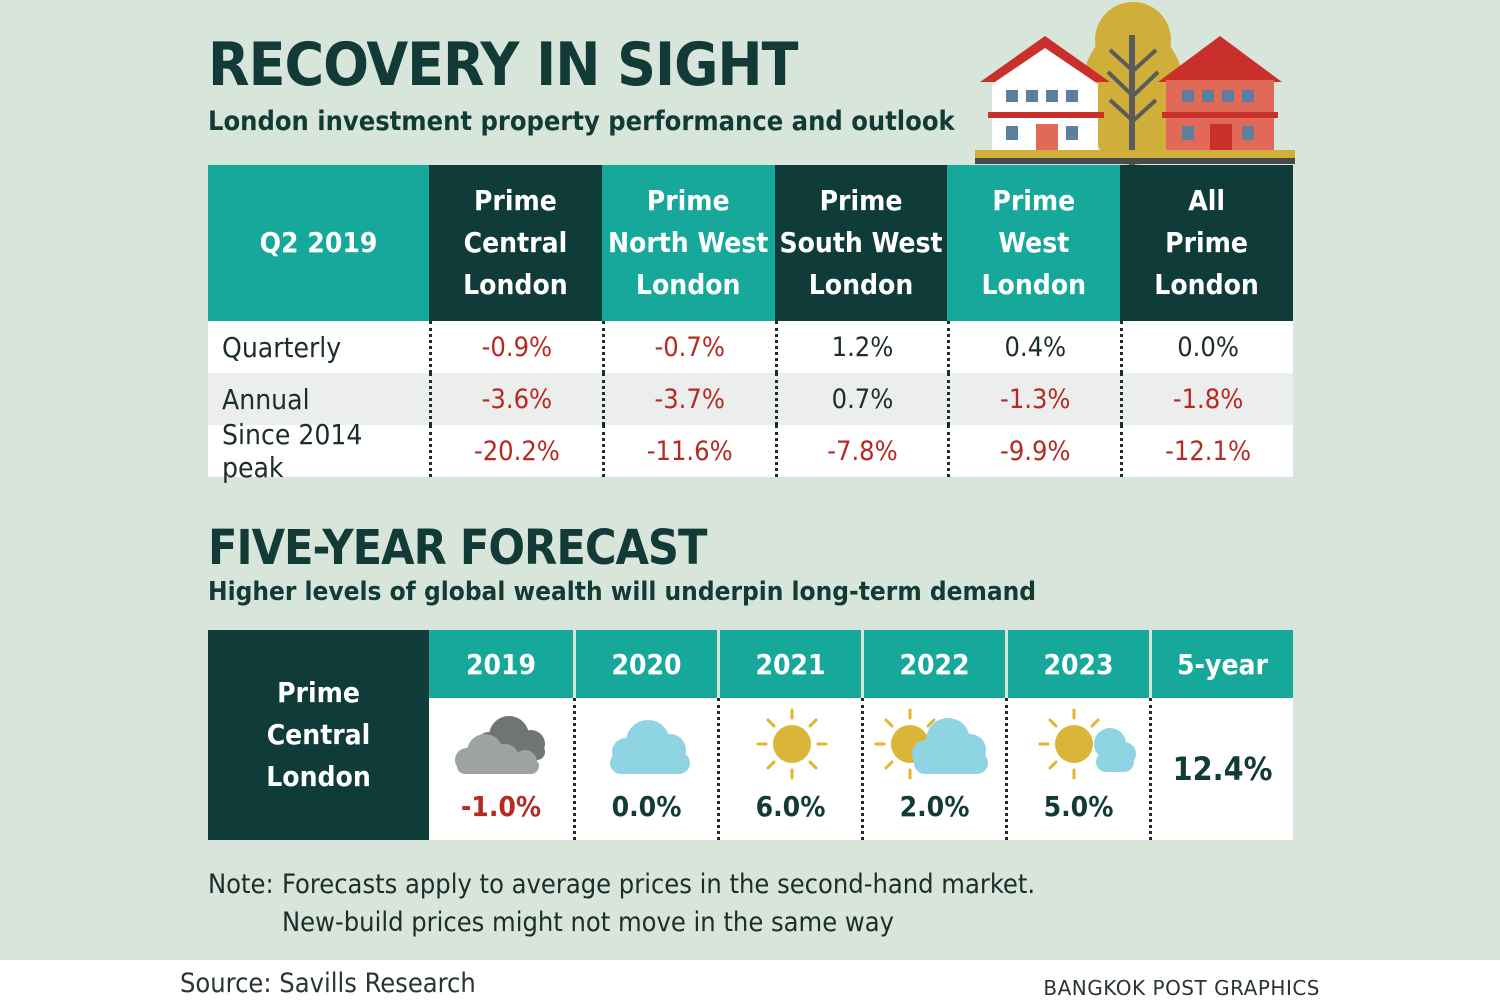 The height and width of the screenshot is (1000, 1500). I want to click on table-cell: -0.7%, so click(688, 347).